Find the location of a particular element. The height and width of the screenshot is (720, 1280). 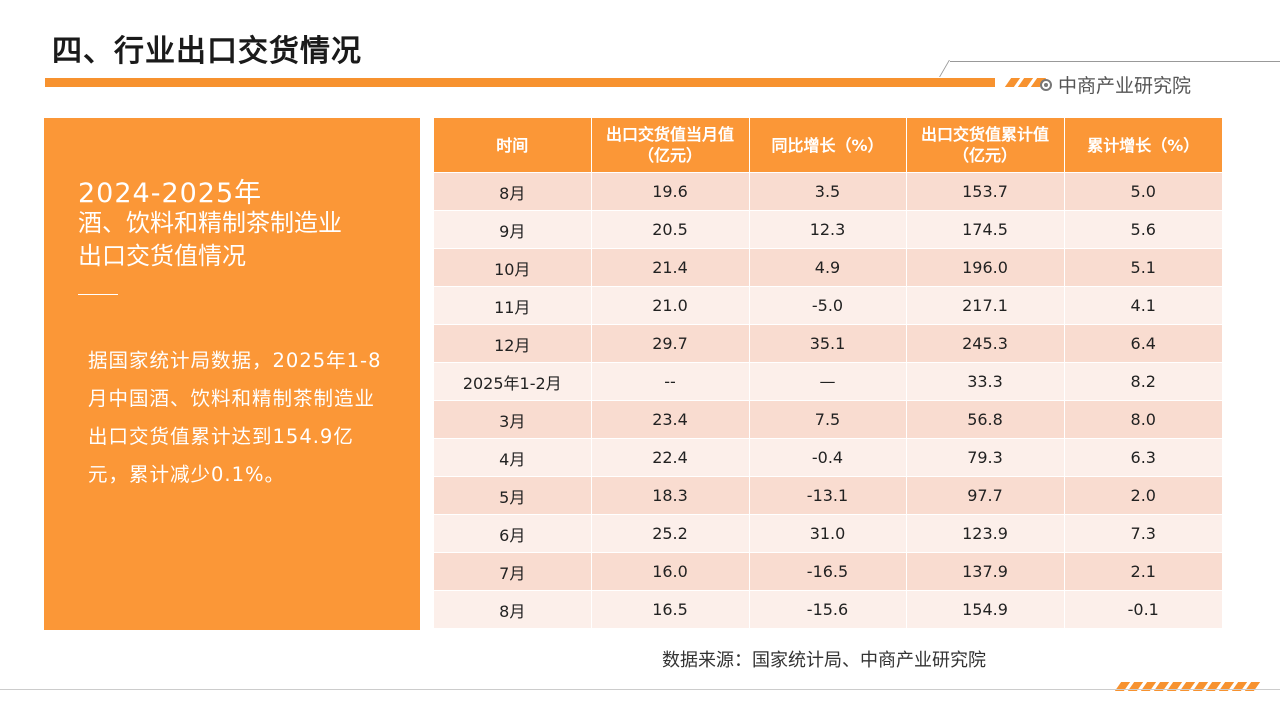

cell-yoy-growth: 31.0 is located at coordinates (828, 533).